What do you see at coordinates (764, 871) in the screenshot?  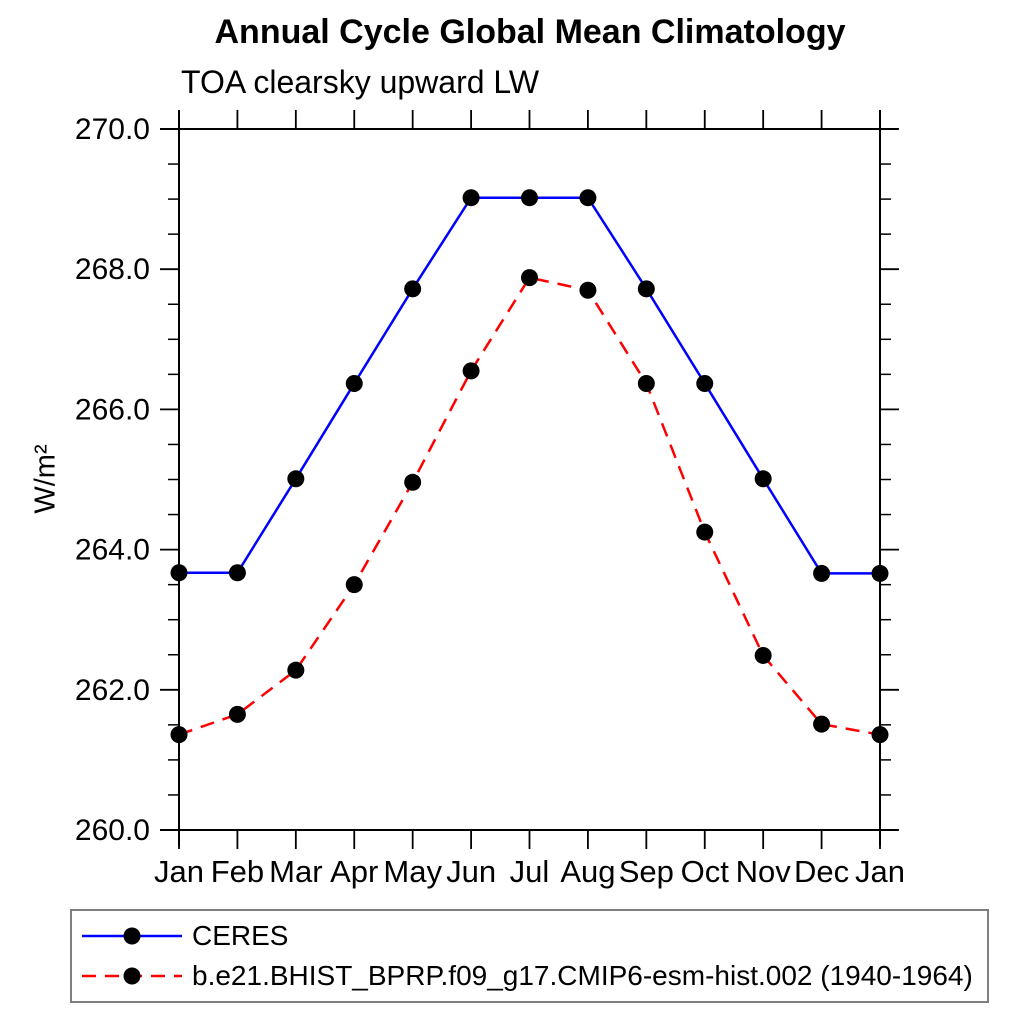 I see `x-tick-label: Nov` at bounding box center [764, 871].